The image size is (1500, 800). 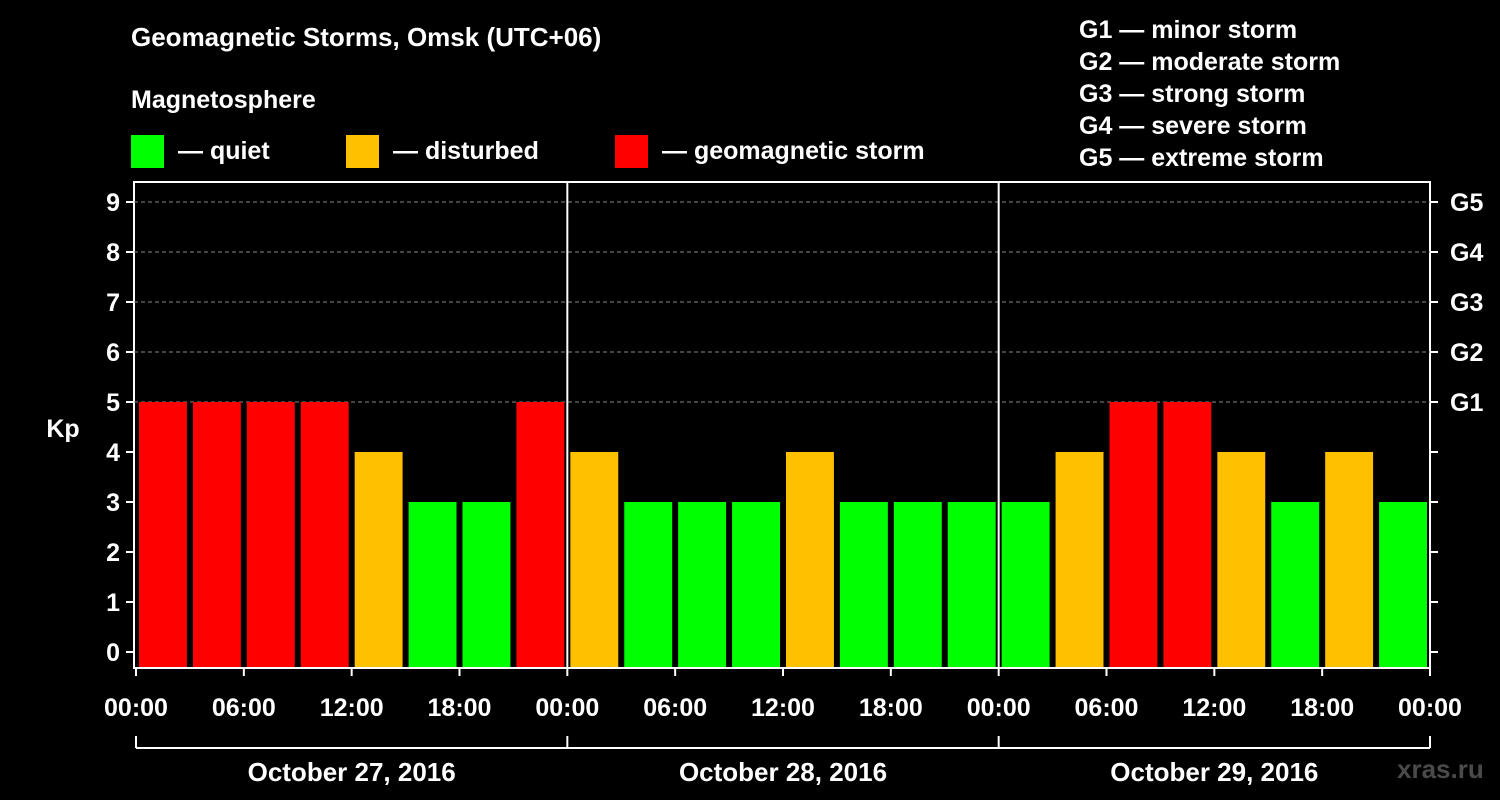 What do you see at coordinates (1107, 708) in the screenshot?
I see `x-tick-label-9: 06:00` at bounding box center [1107, 708].